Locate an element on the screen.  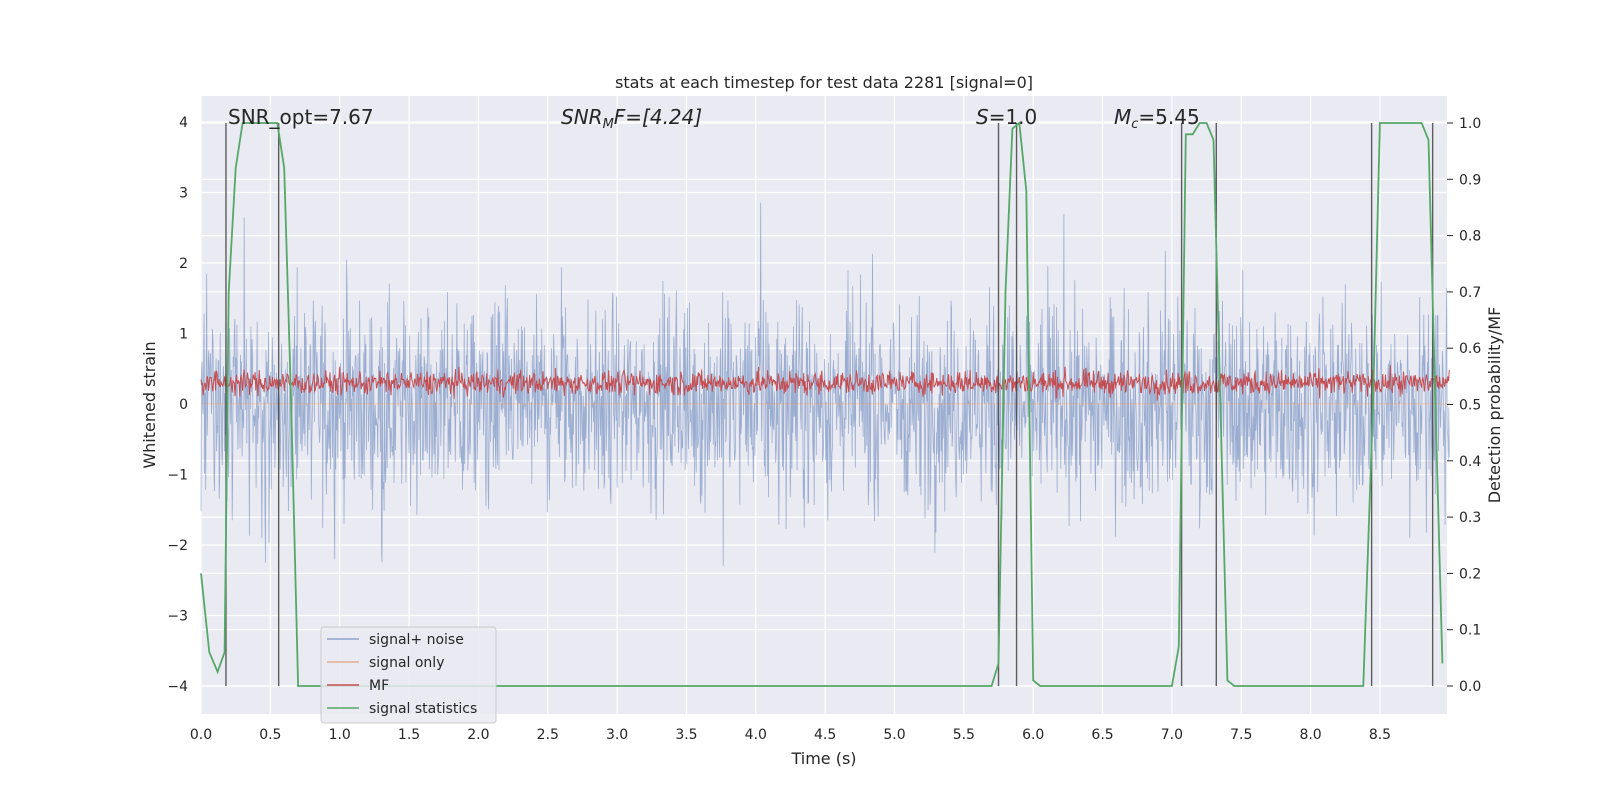
x-tick-label: 3.0 is located at coordinates (617, 735).